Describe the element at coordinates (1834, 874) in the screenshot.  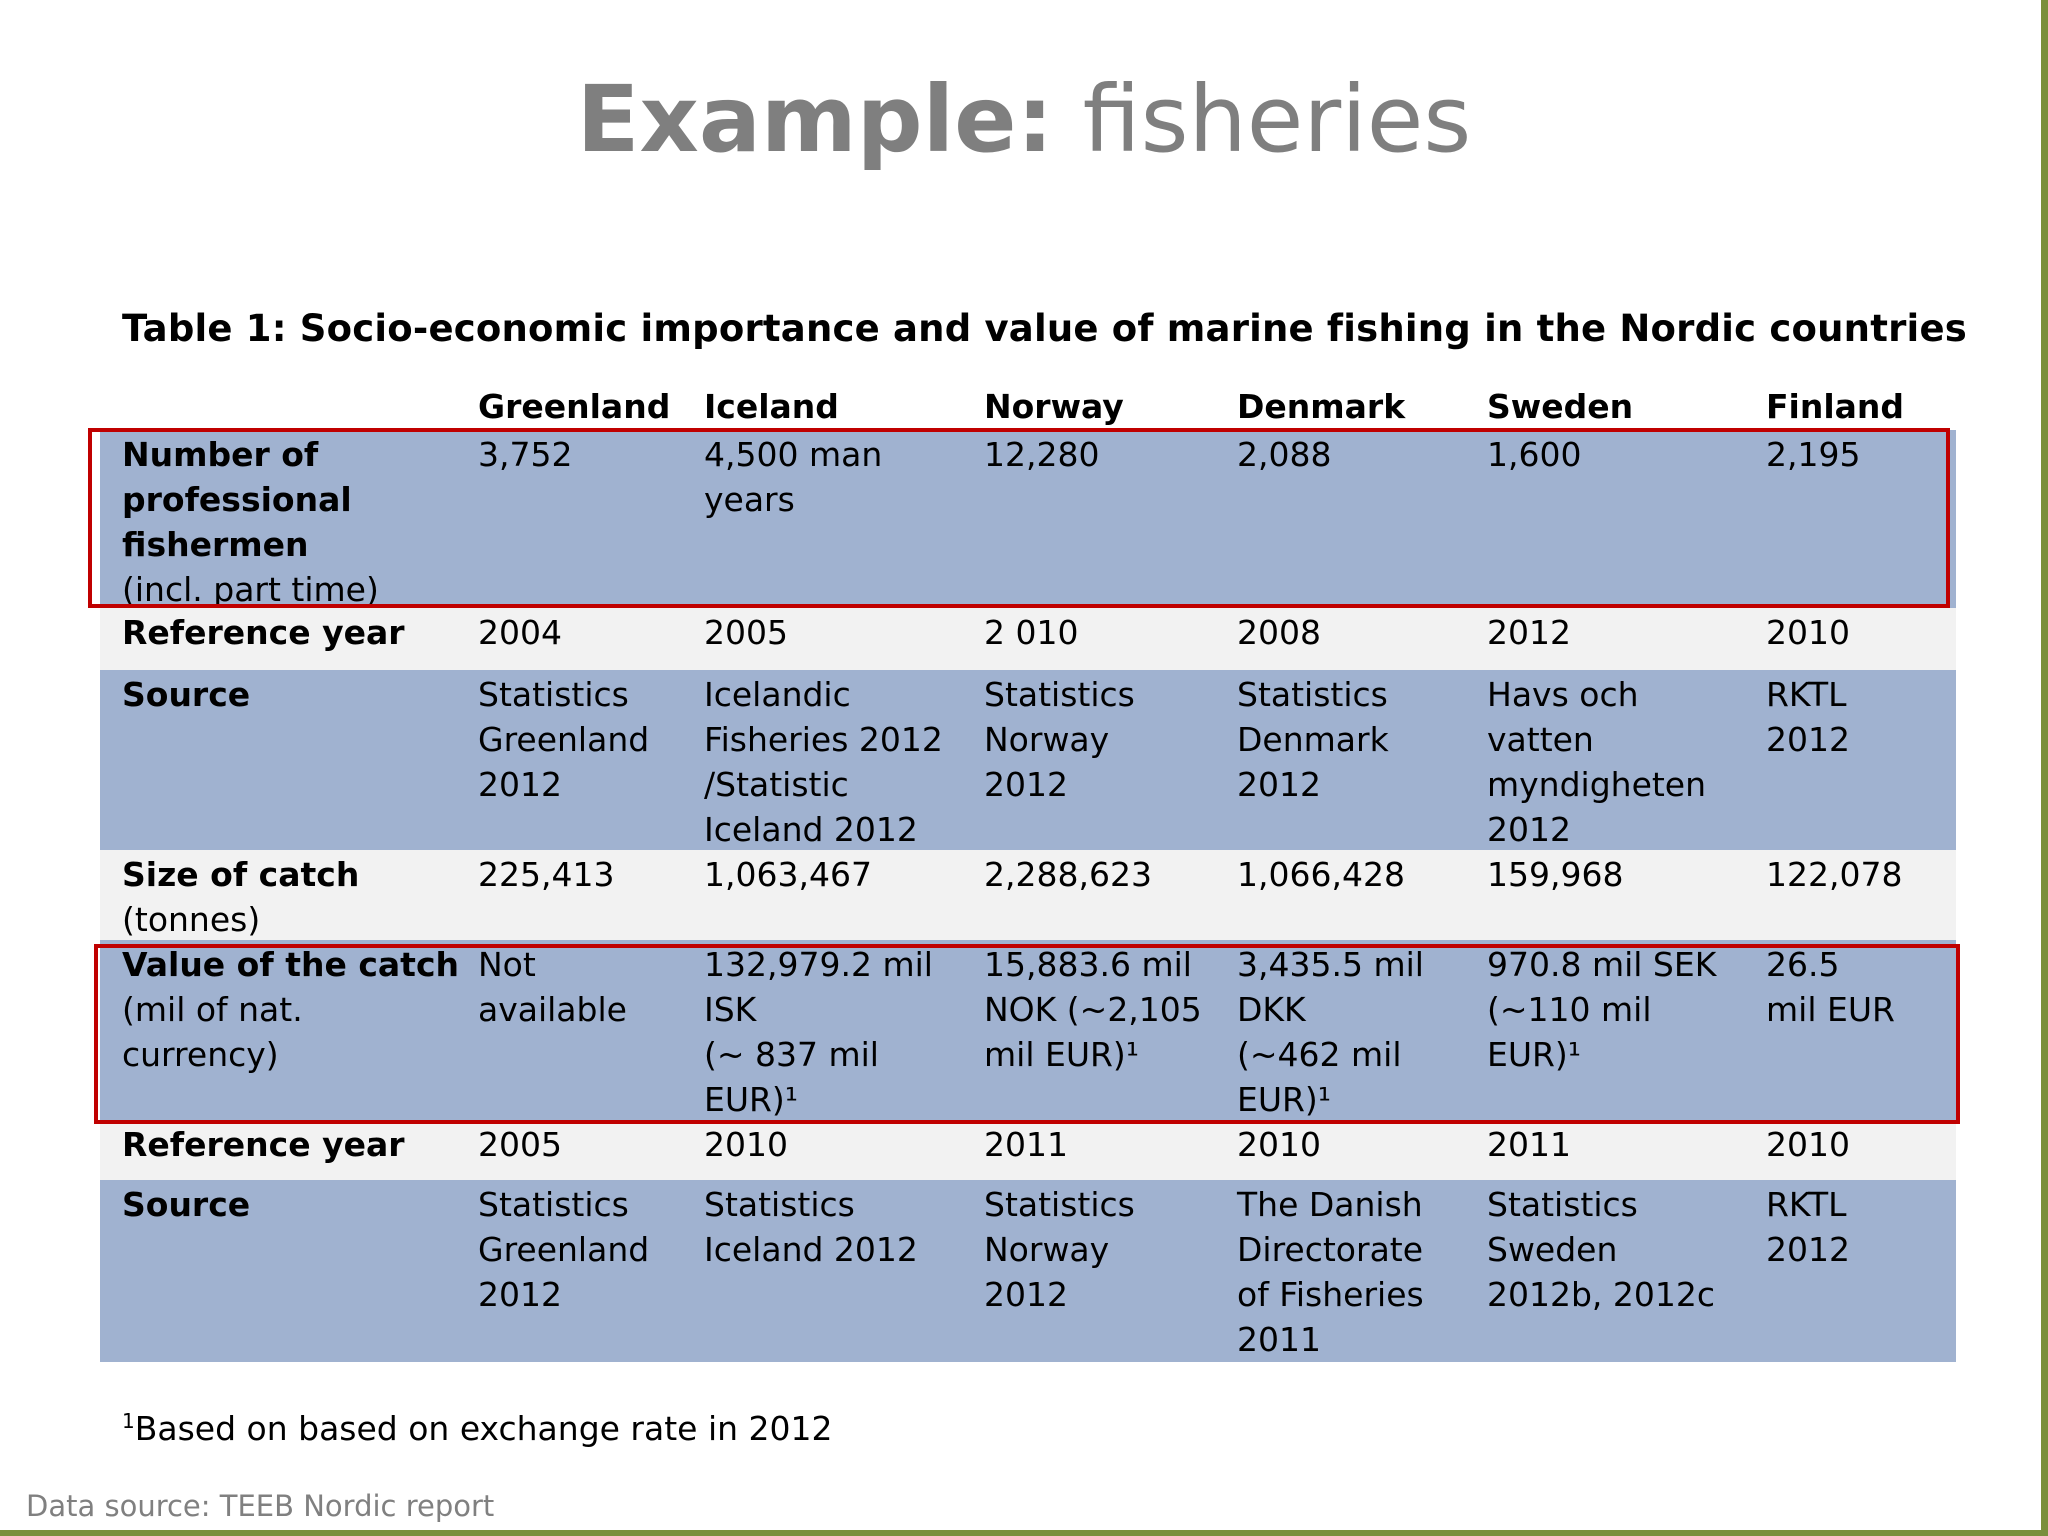
I see `table-cell: 122,078` at that location.